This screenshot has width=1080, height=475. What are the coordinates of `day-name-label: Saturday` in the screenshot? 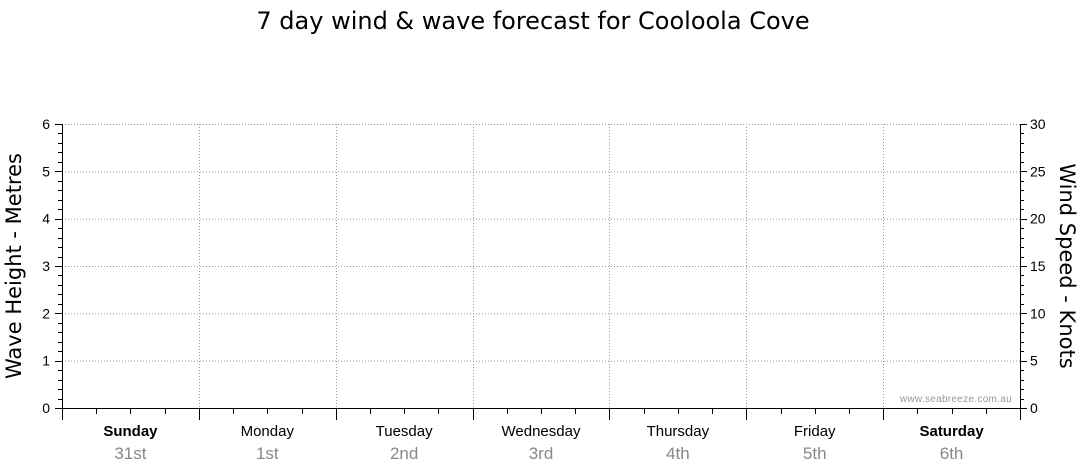 It's located at (951, 431).